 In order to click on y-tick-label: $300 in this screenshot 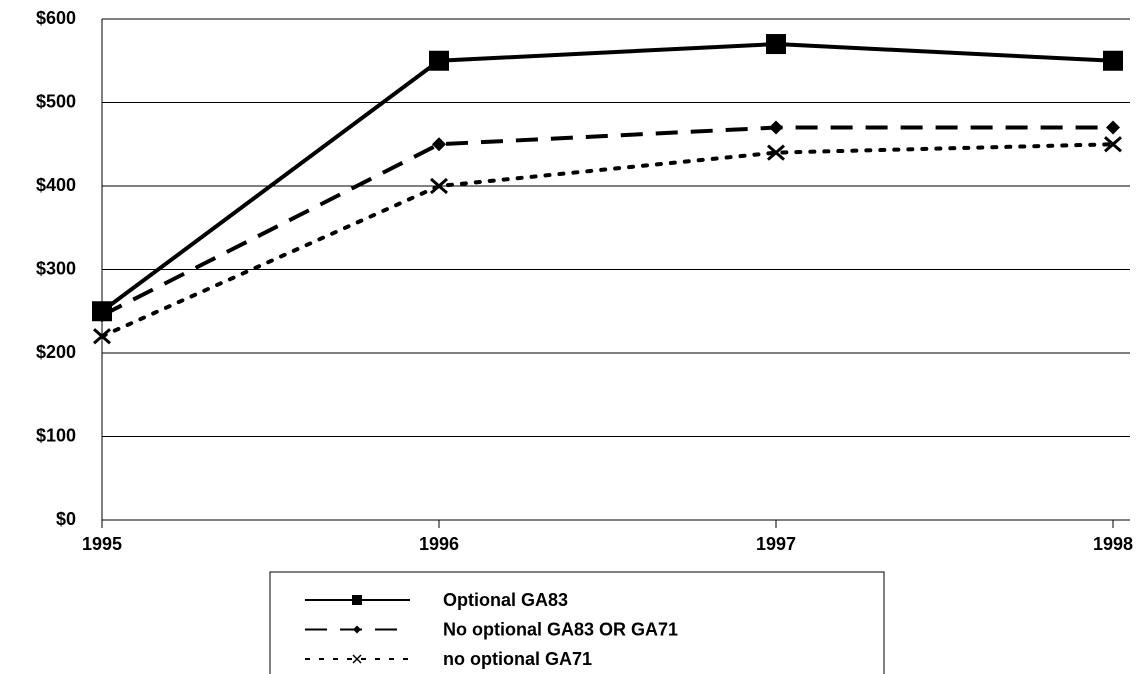, I will do `click(56, 268)`.